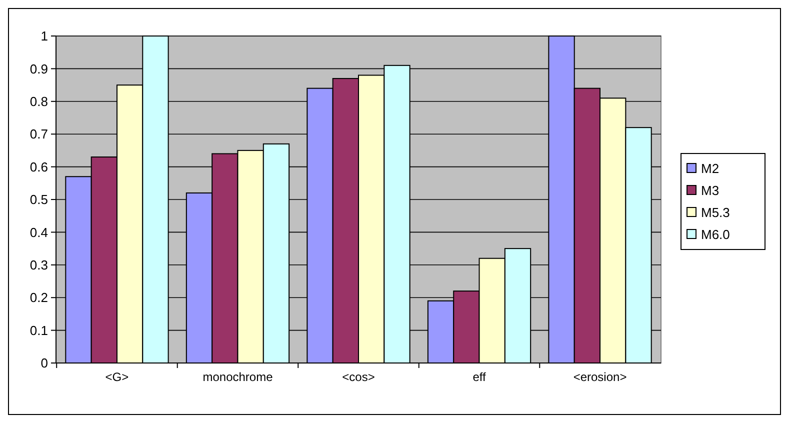 The image size is (789, 423). Describe the element at coordinates (44, 36) in the screenshot. I see `y-tick-label: 1` at that location.